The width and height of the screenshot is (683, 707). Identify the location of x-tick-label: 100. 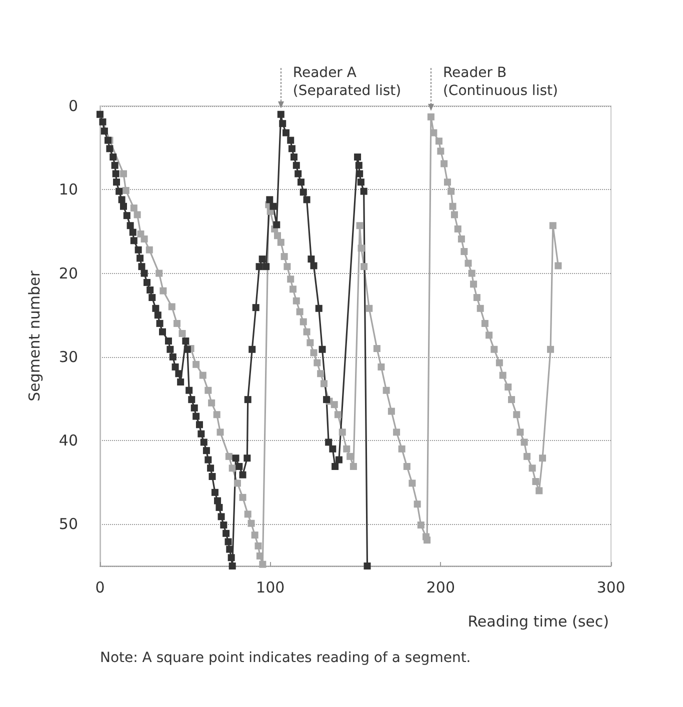
(270, 587).